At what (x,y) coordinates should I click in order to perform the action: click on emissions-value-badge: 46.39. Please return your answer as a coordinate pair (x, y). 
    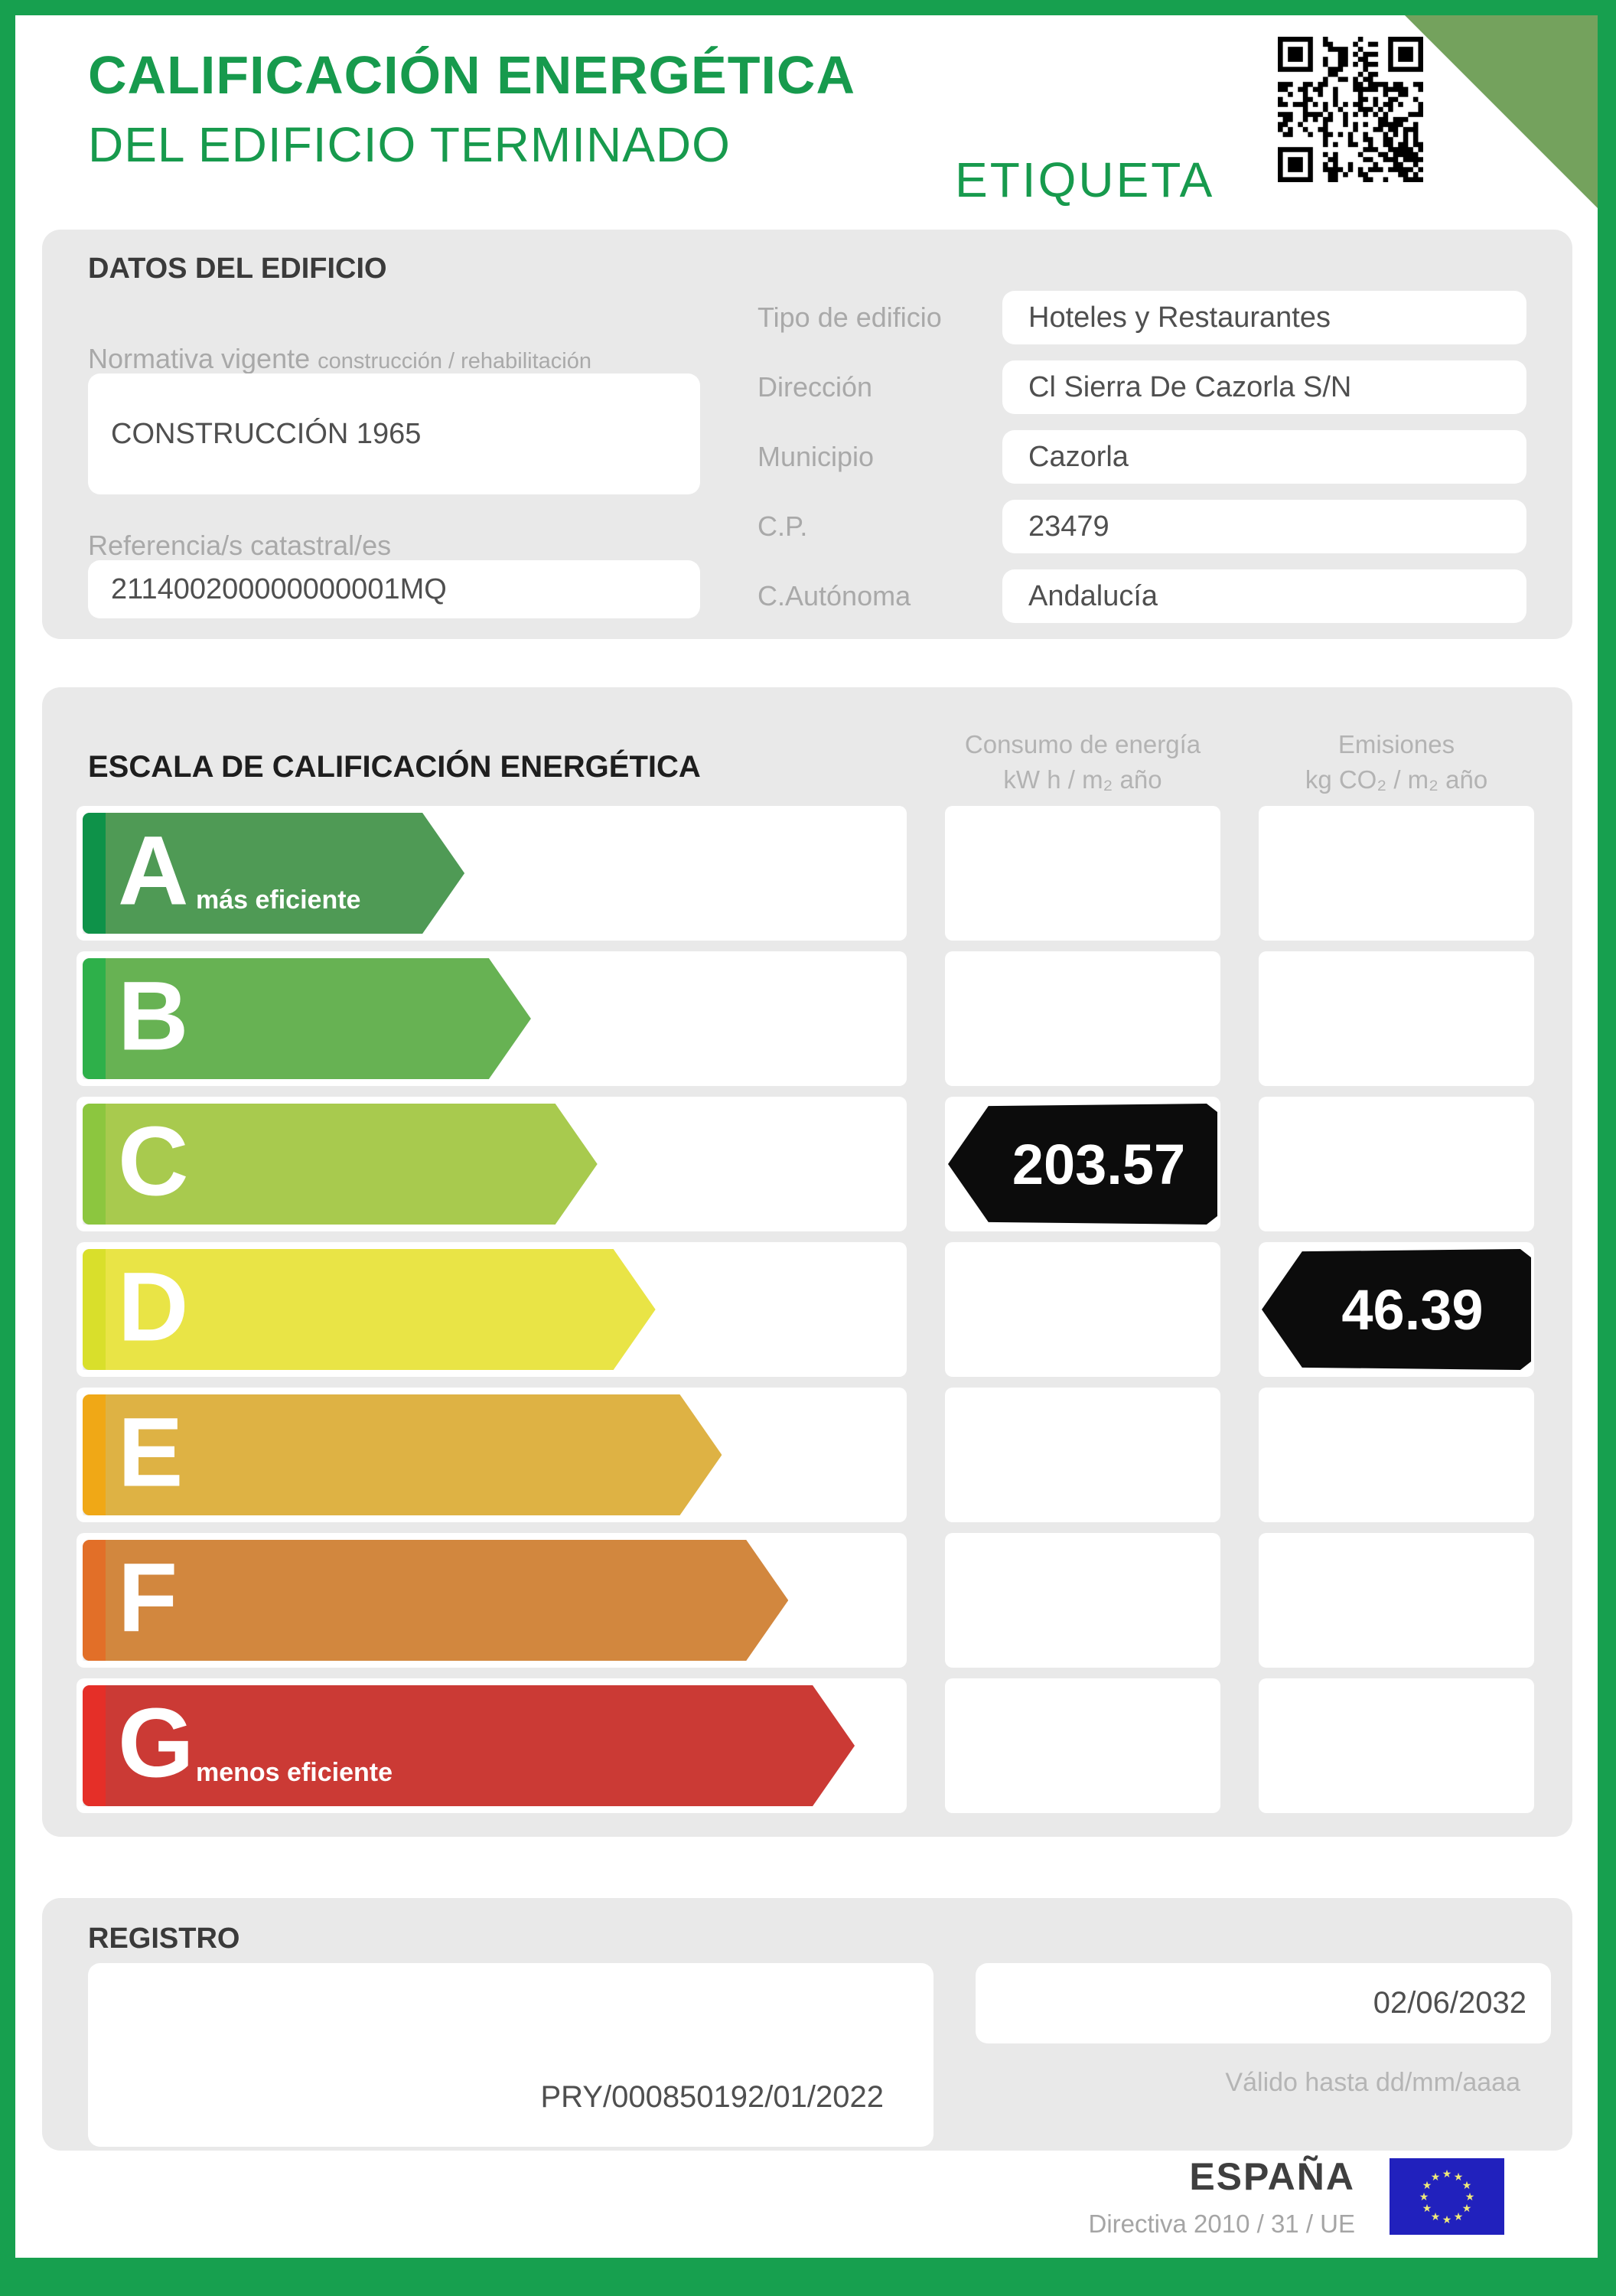
    Looking at the image, I should click on (1396, 1309).